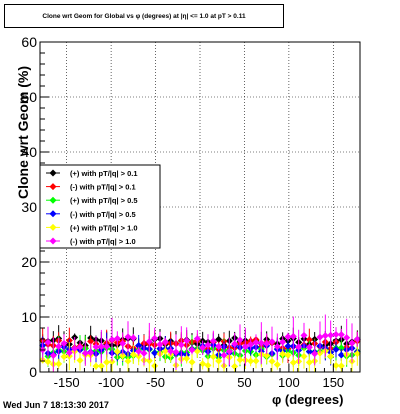 The image size is (400, 414). I want to click on y-tick-label: 10, so click(29, 317).